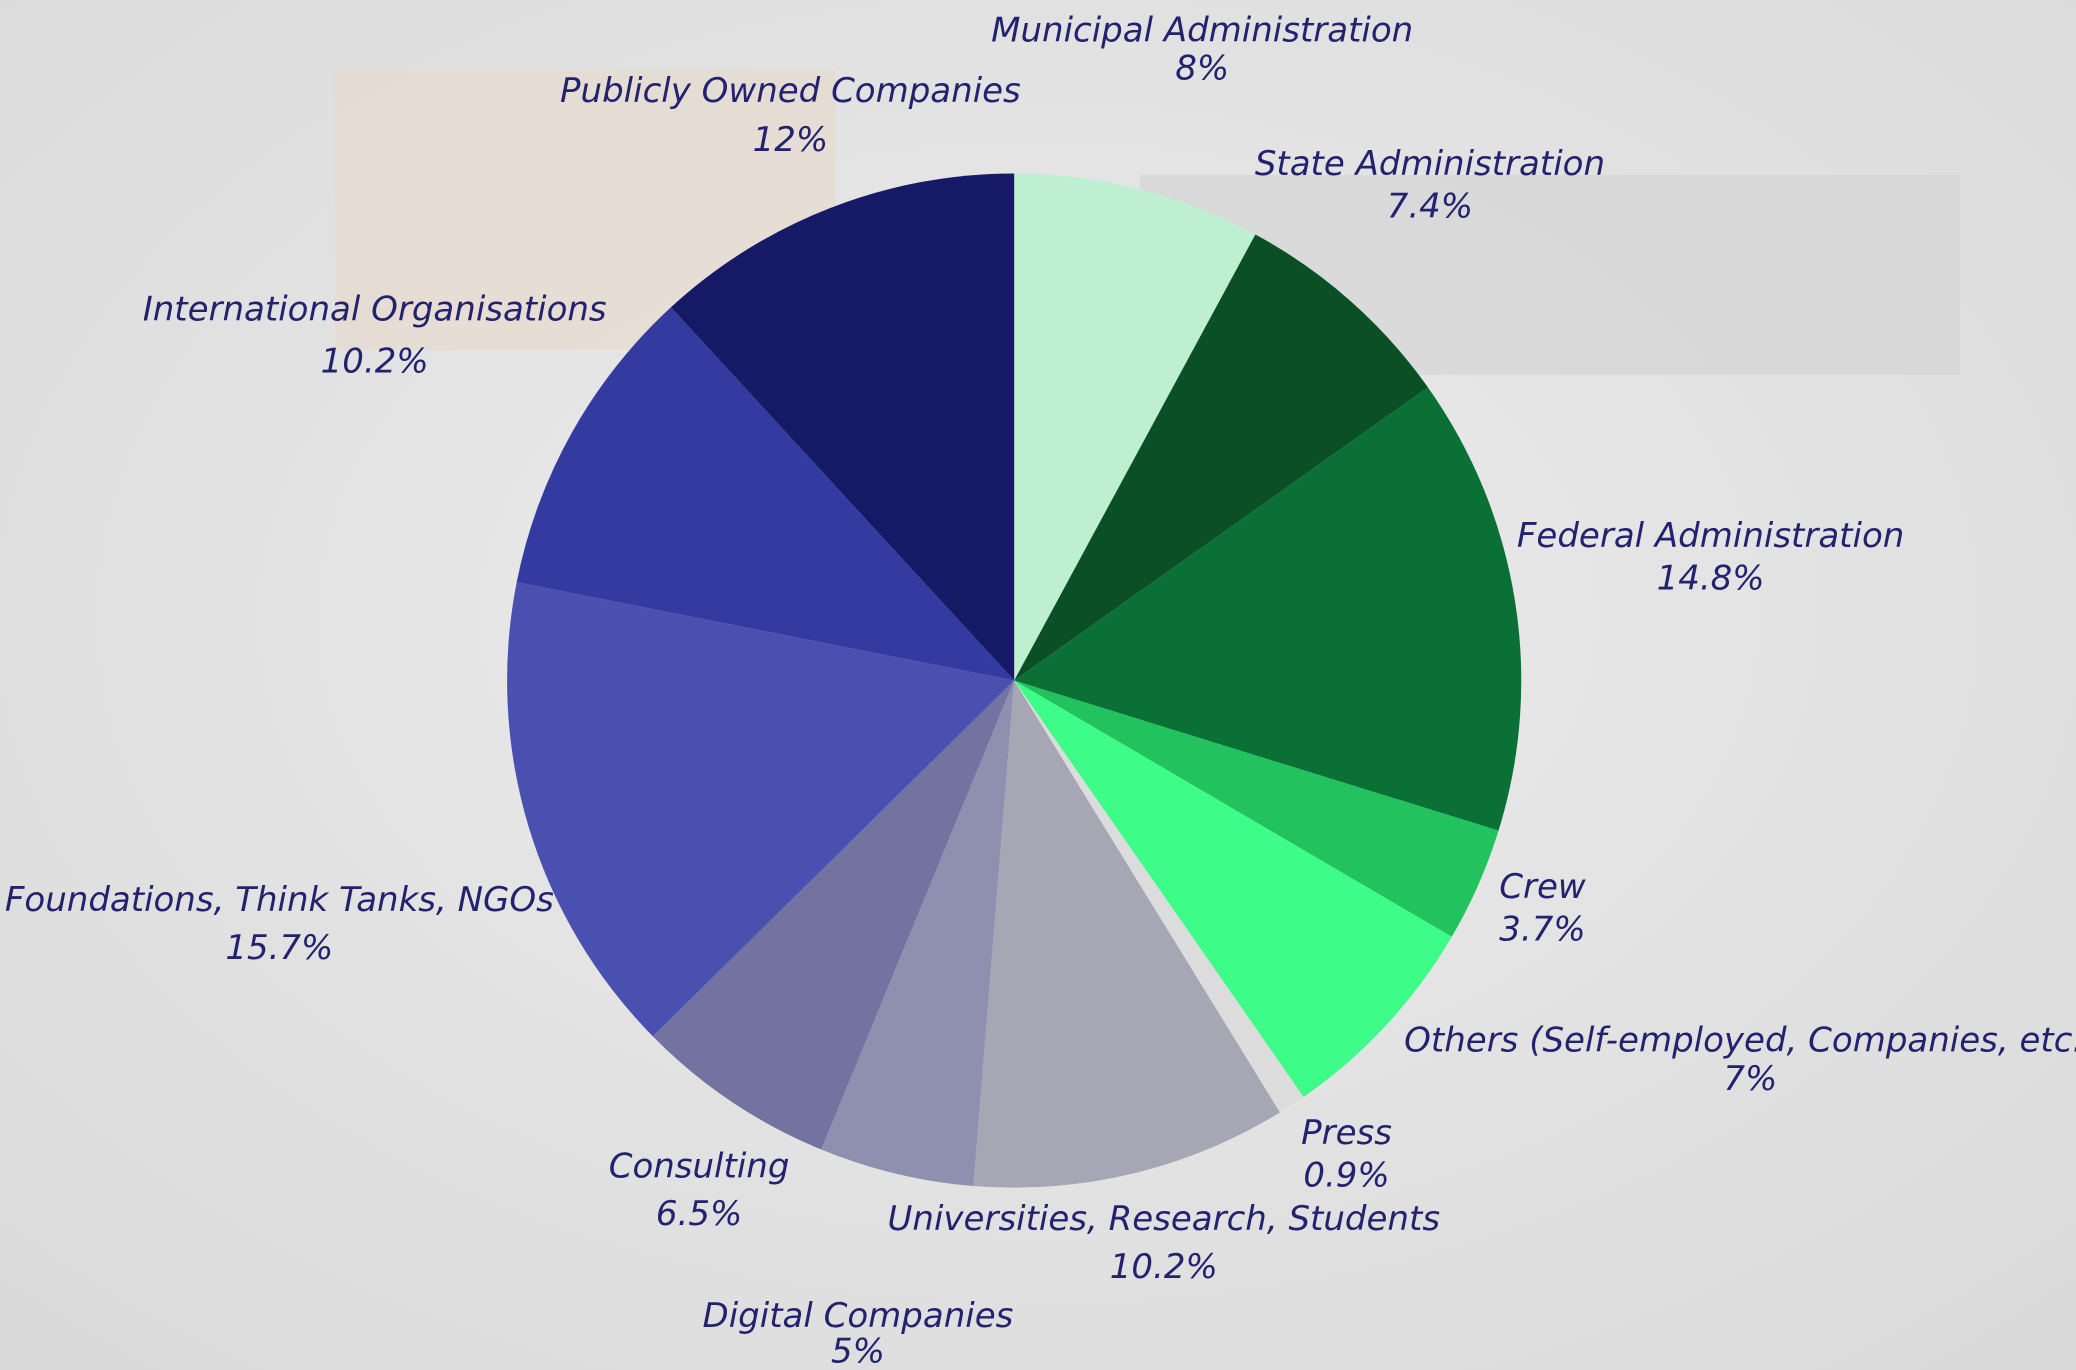 This screenshot has height=1370, width=2076. Describe the element at coordinates (858, 1351) in the screenshot. I see `slice-value-label: 5%` at that location.